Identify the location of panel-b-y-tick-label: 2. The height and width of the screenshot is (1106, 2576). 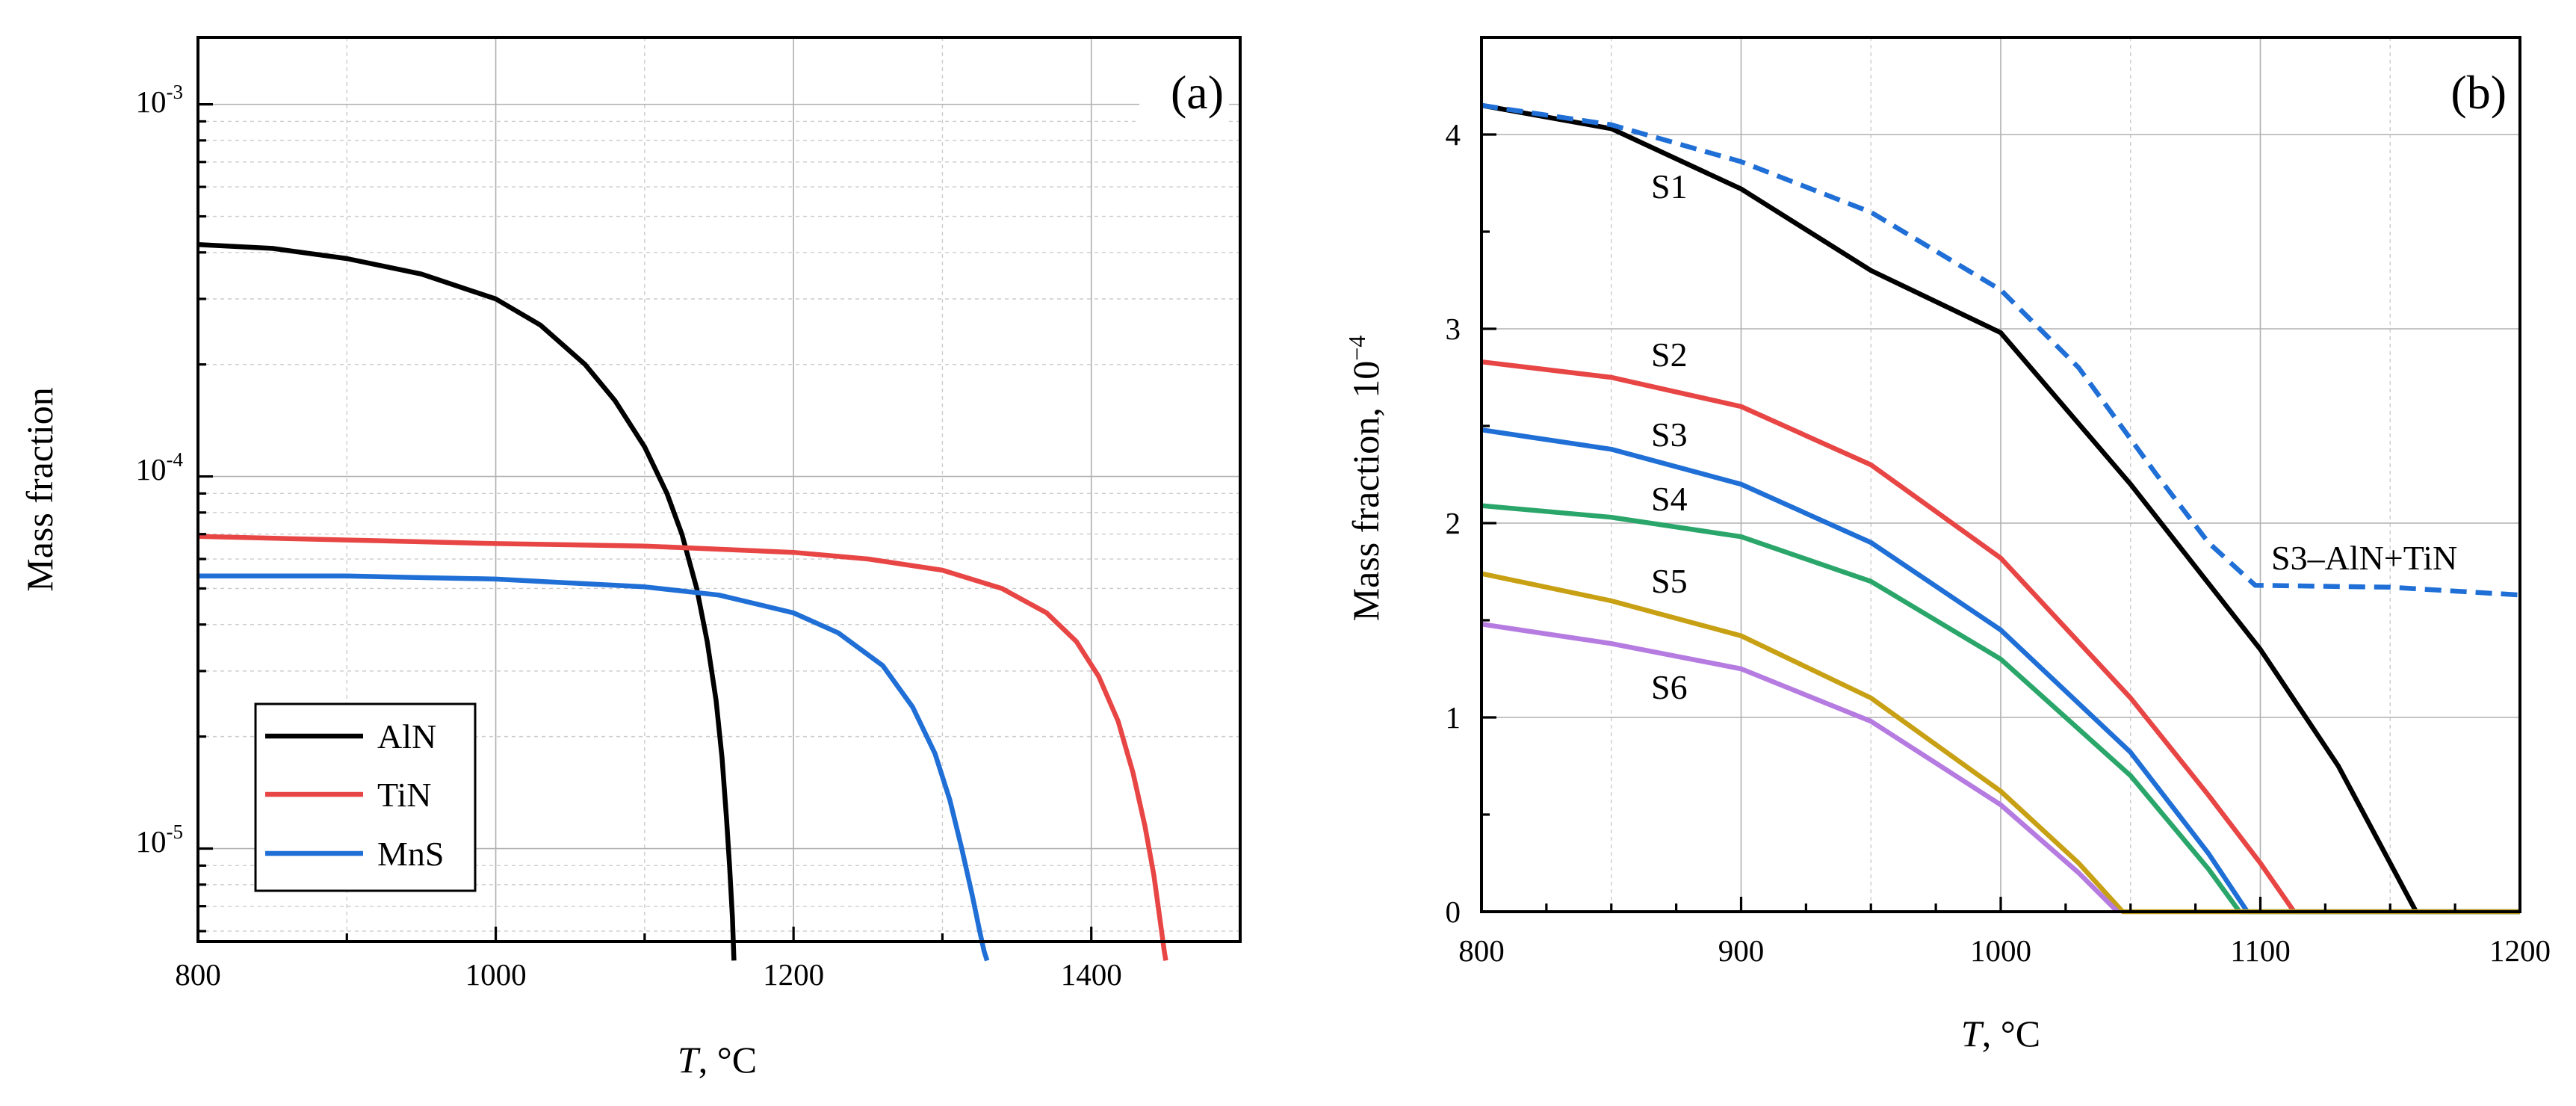
(1453, 523).